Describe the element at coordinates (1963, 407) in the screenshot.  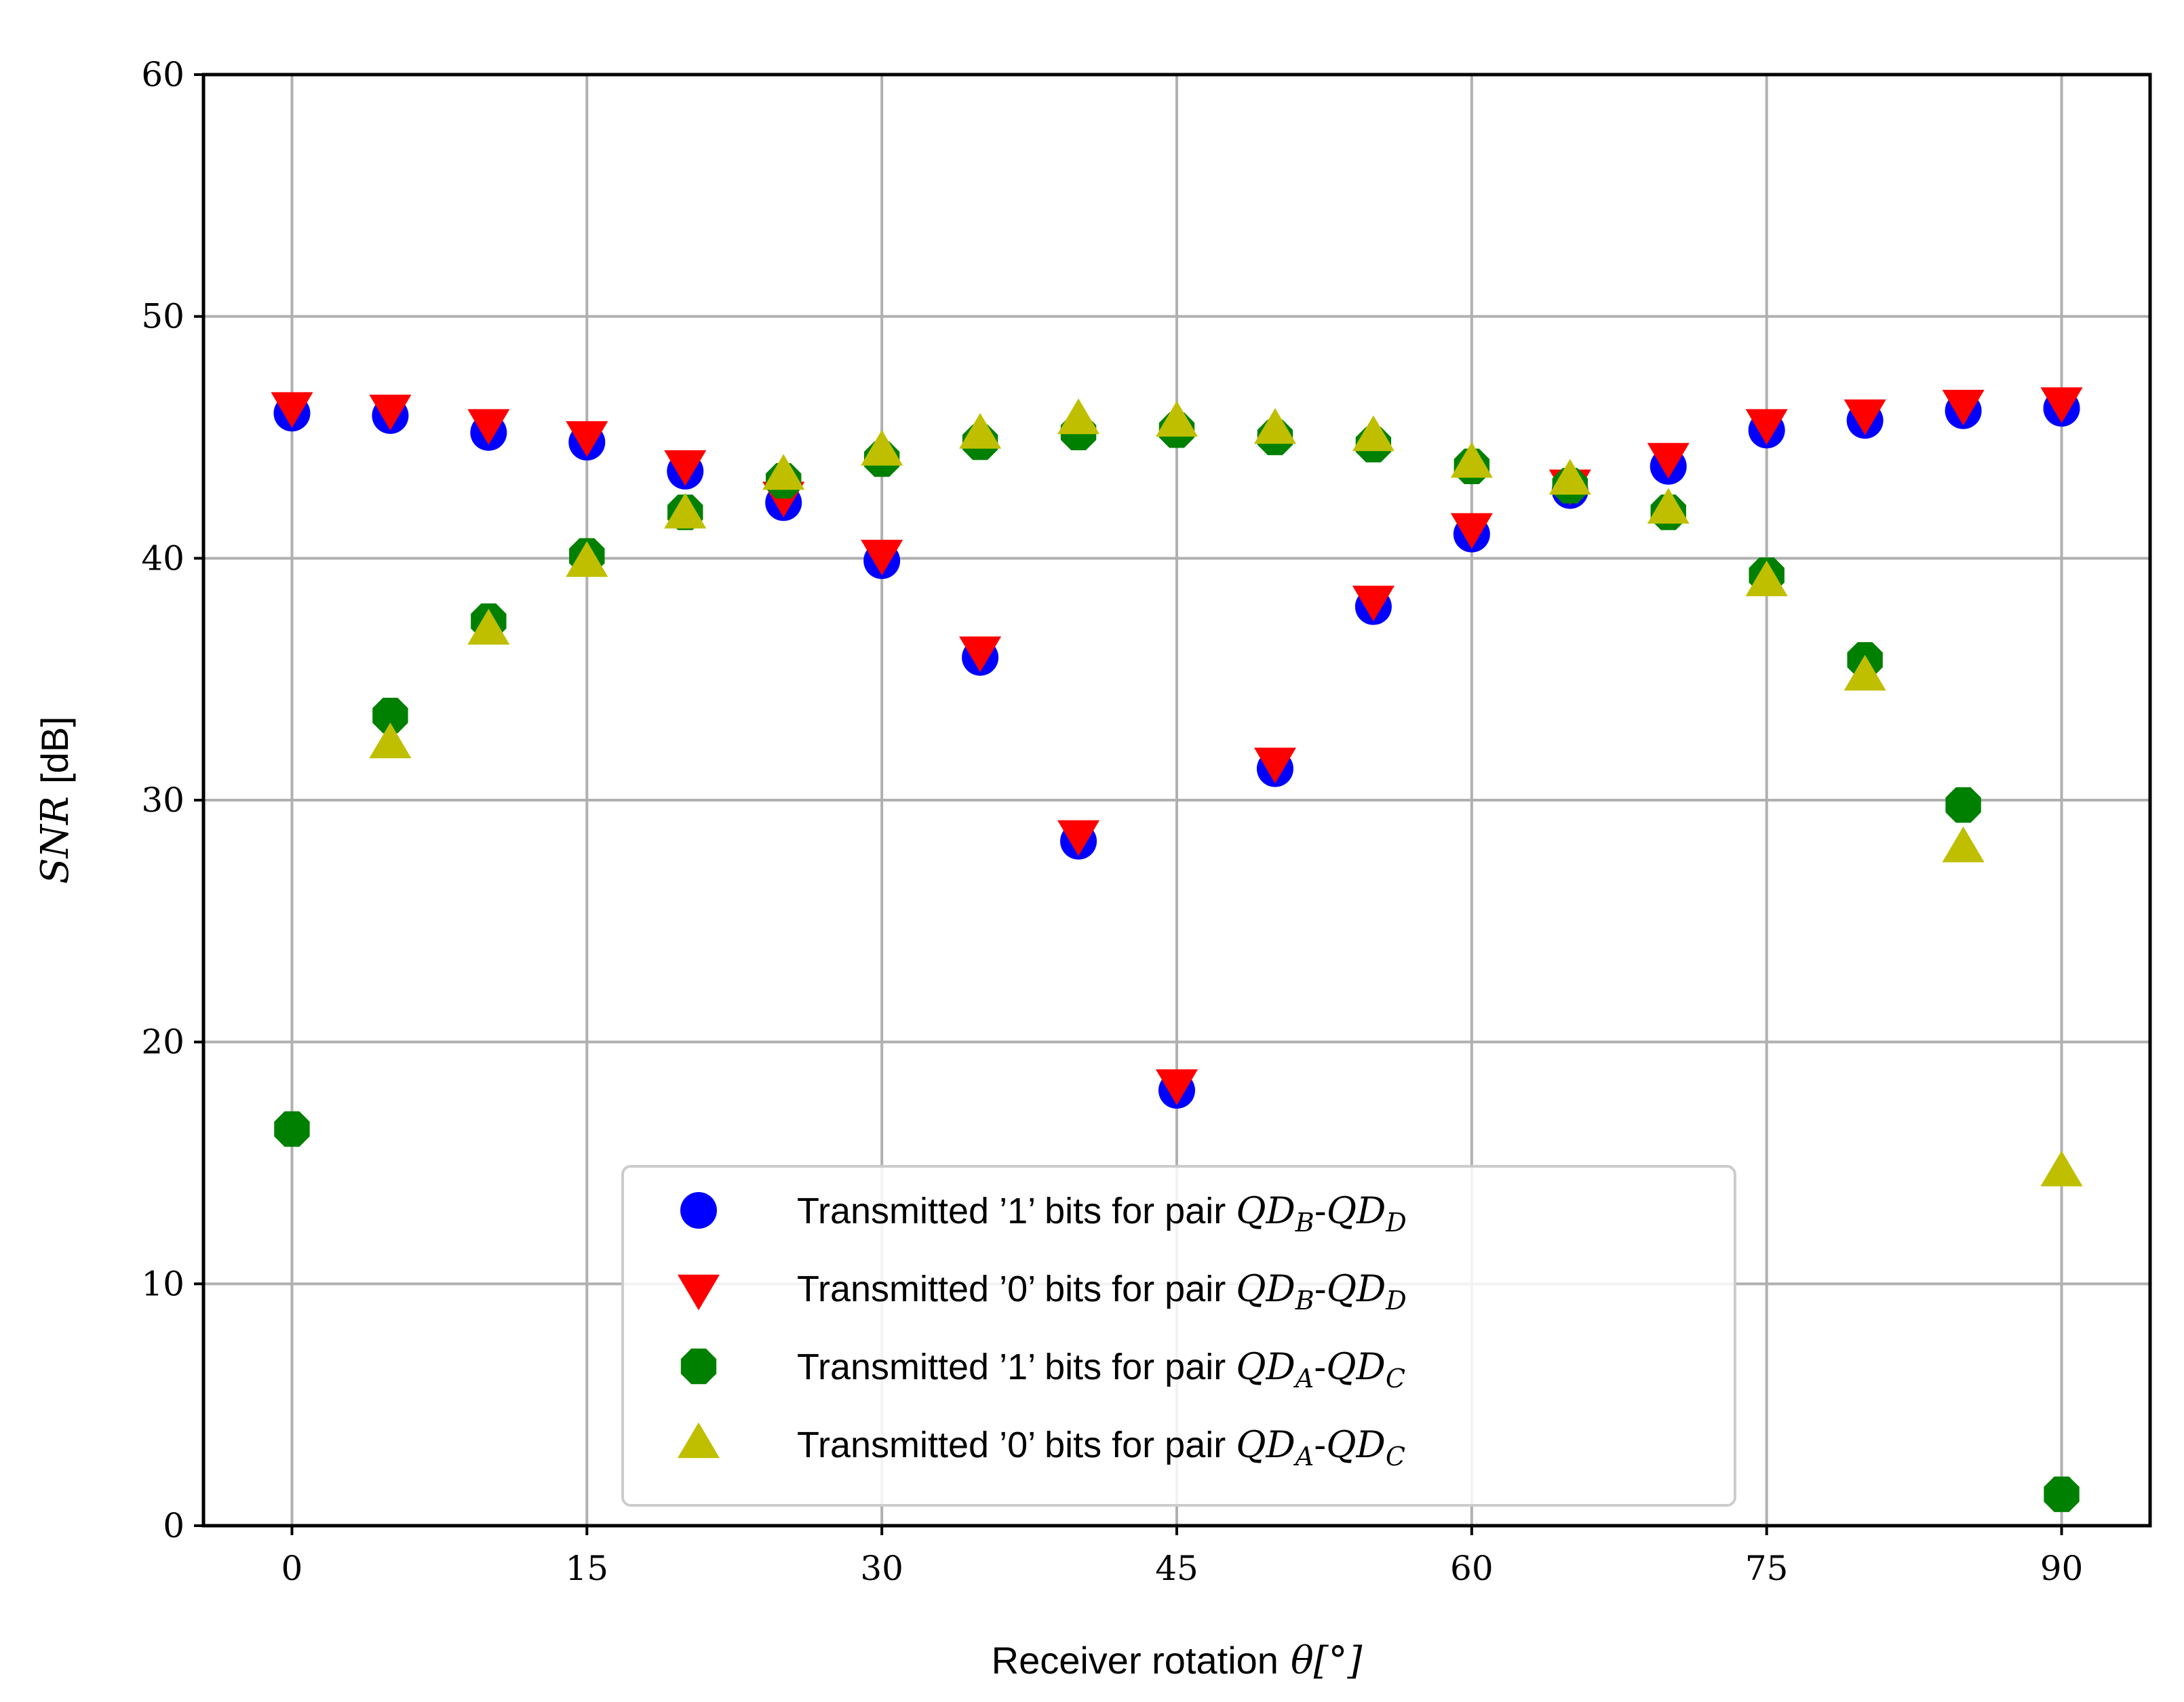
I see `point-s2-x85` at that location.